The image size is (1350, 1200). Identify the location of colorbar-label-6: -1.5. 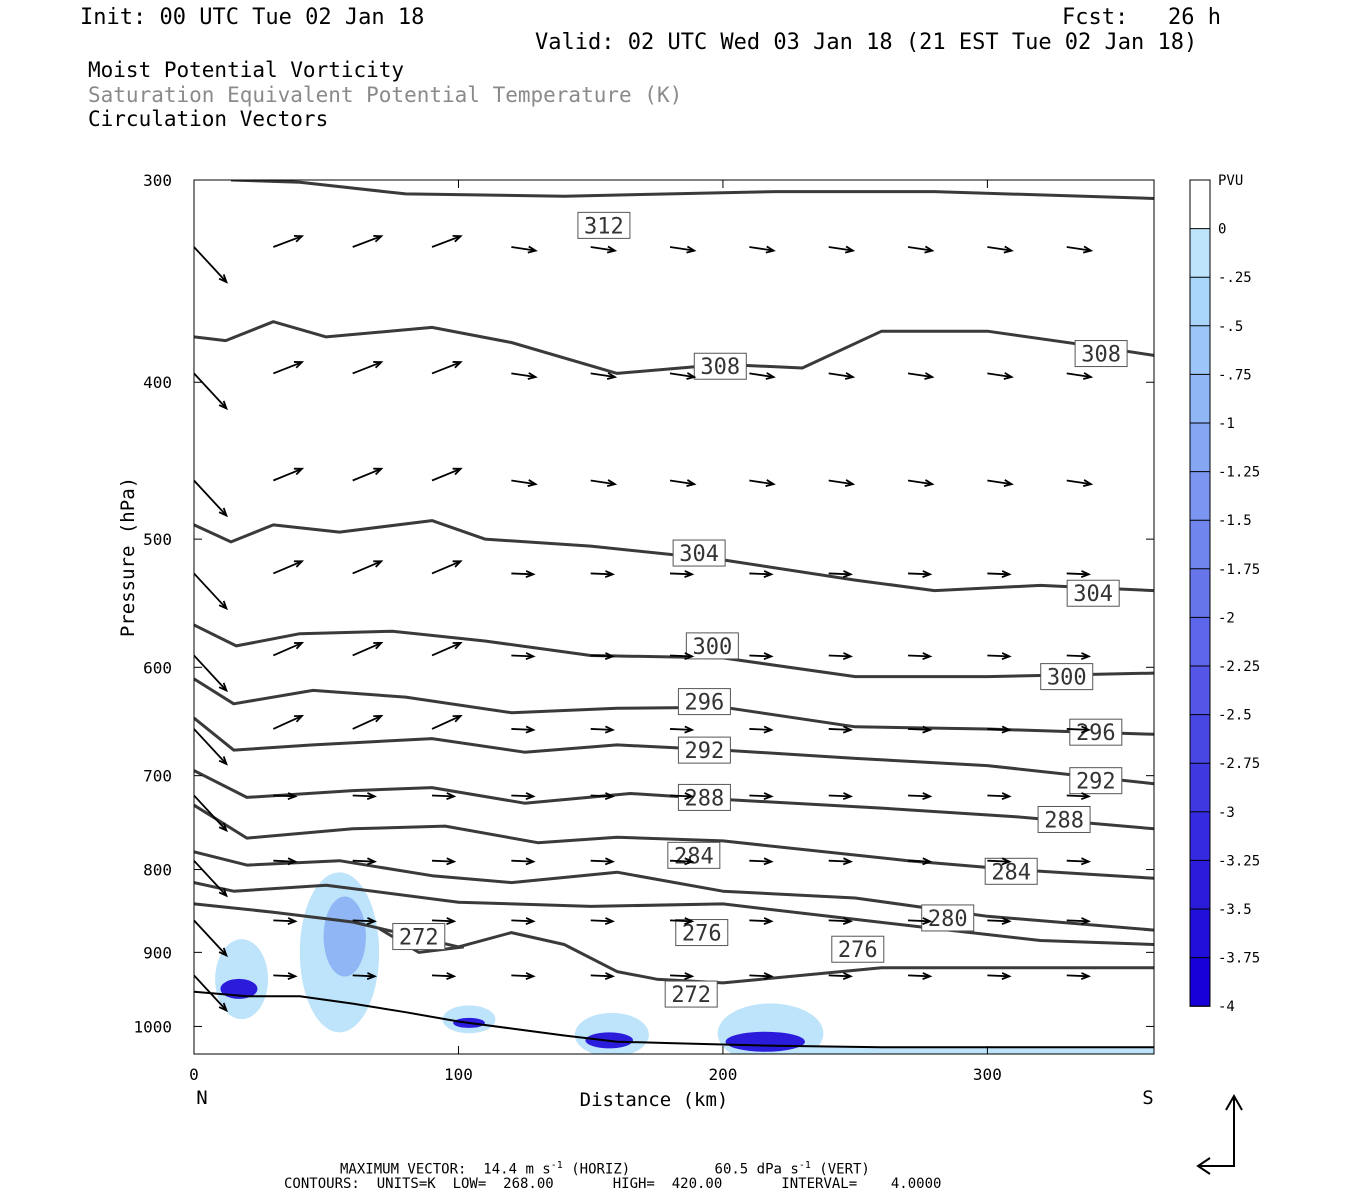
(1235, 521).